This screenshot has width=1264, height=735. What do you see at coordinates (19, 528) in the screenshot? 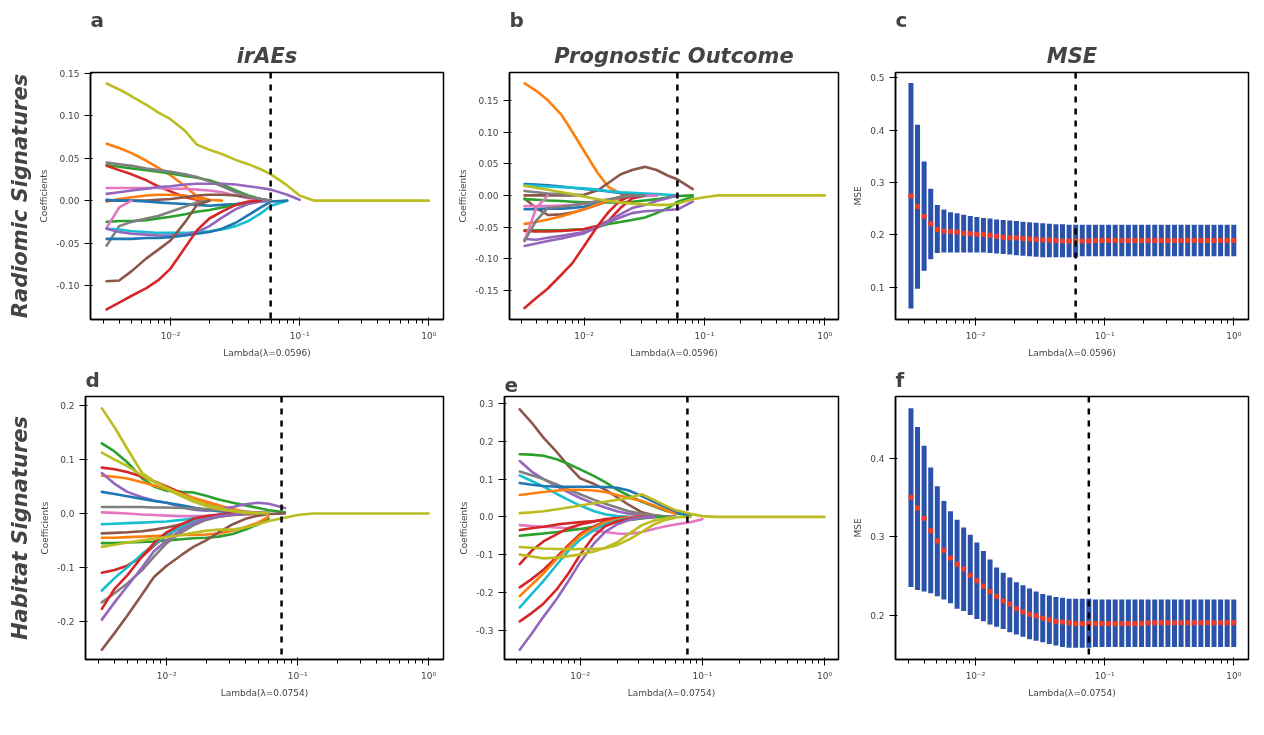
I see `text: Habitat Signatures` at bounding box center [19, 528].